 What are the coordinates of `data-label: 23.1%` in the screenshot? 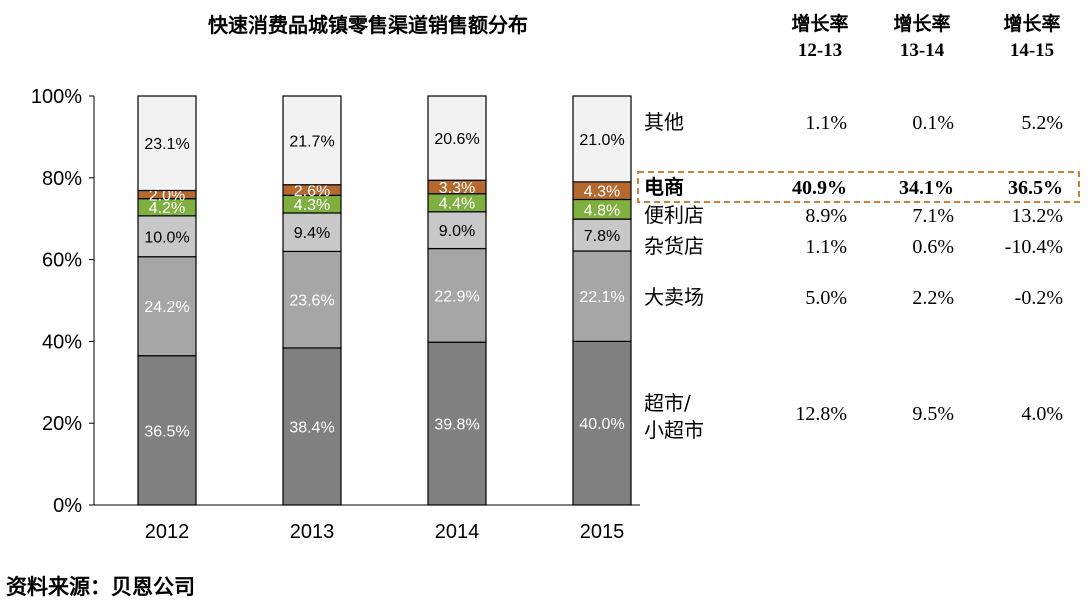 It's located at (166, 144).